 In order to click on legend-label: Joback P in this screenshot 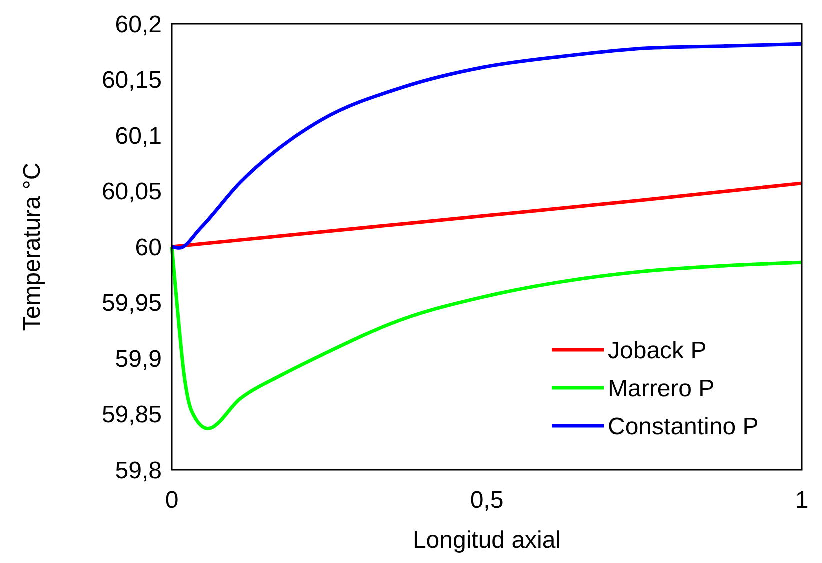, I will do `click(657, 350)`.